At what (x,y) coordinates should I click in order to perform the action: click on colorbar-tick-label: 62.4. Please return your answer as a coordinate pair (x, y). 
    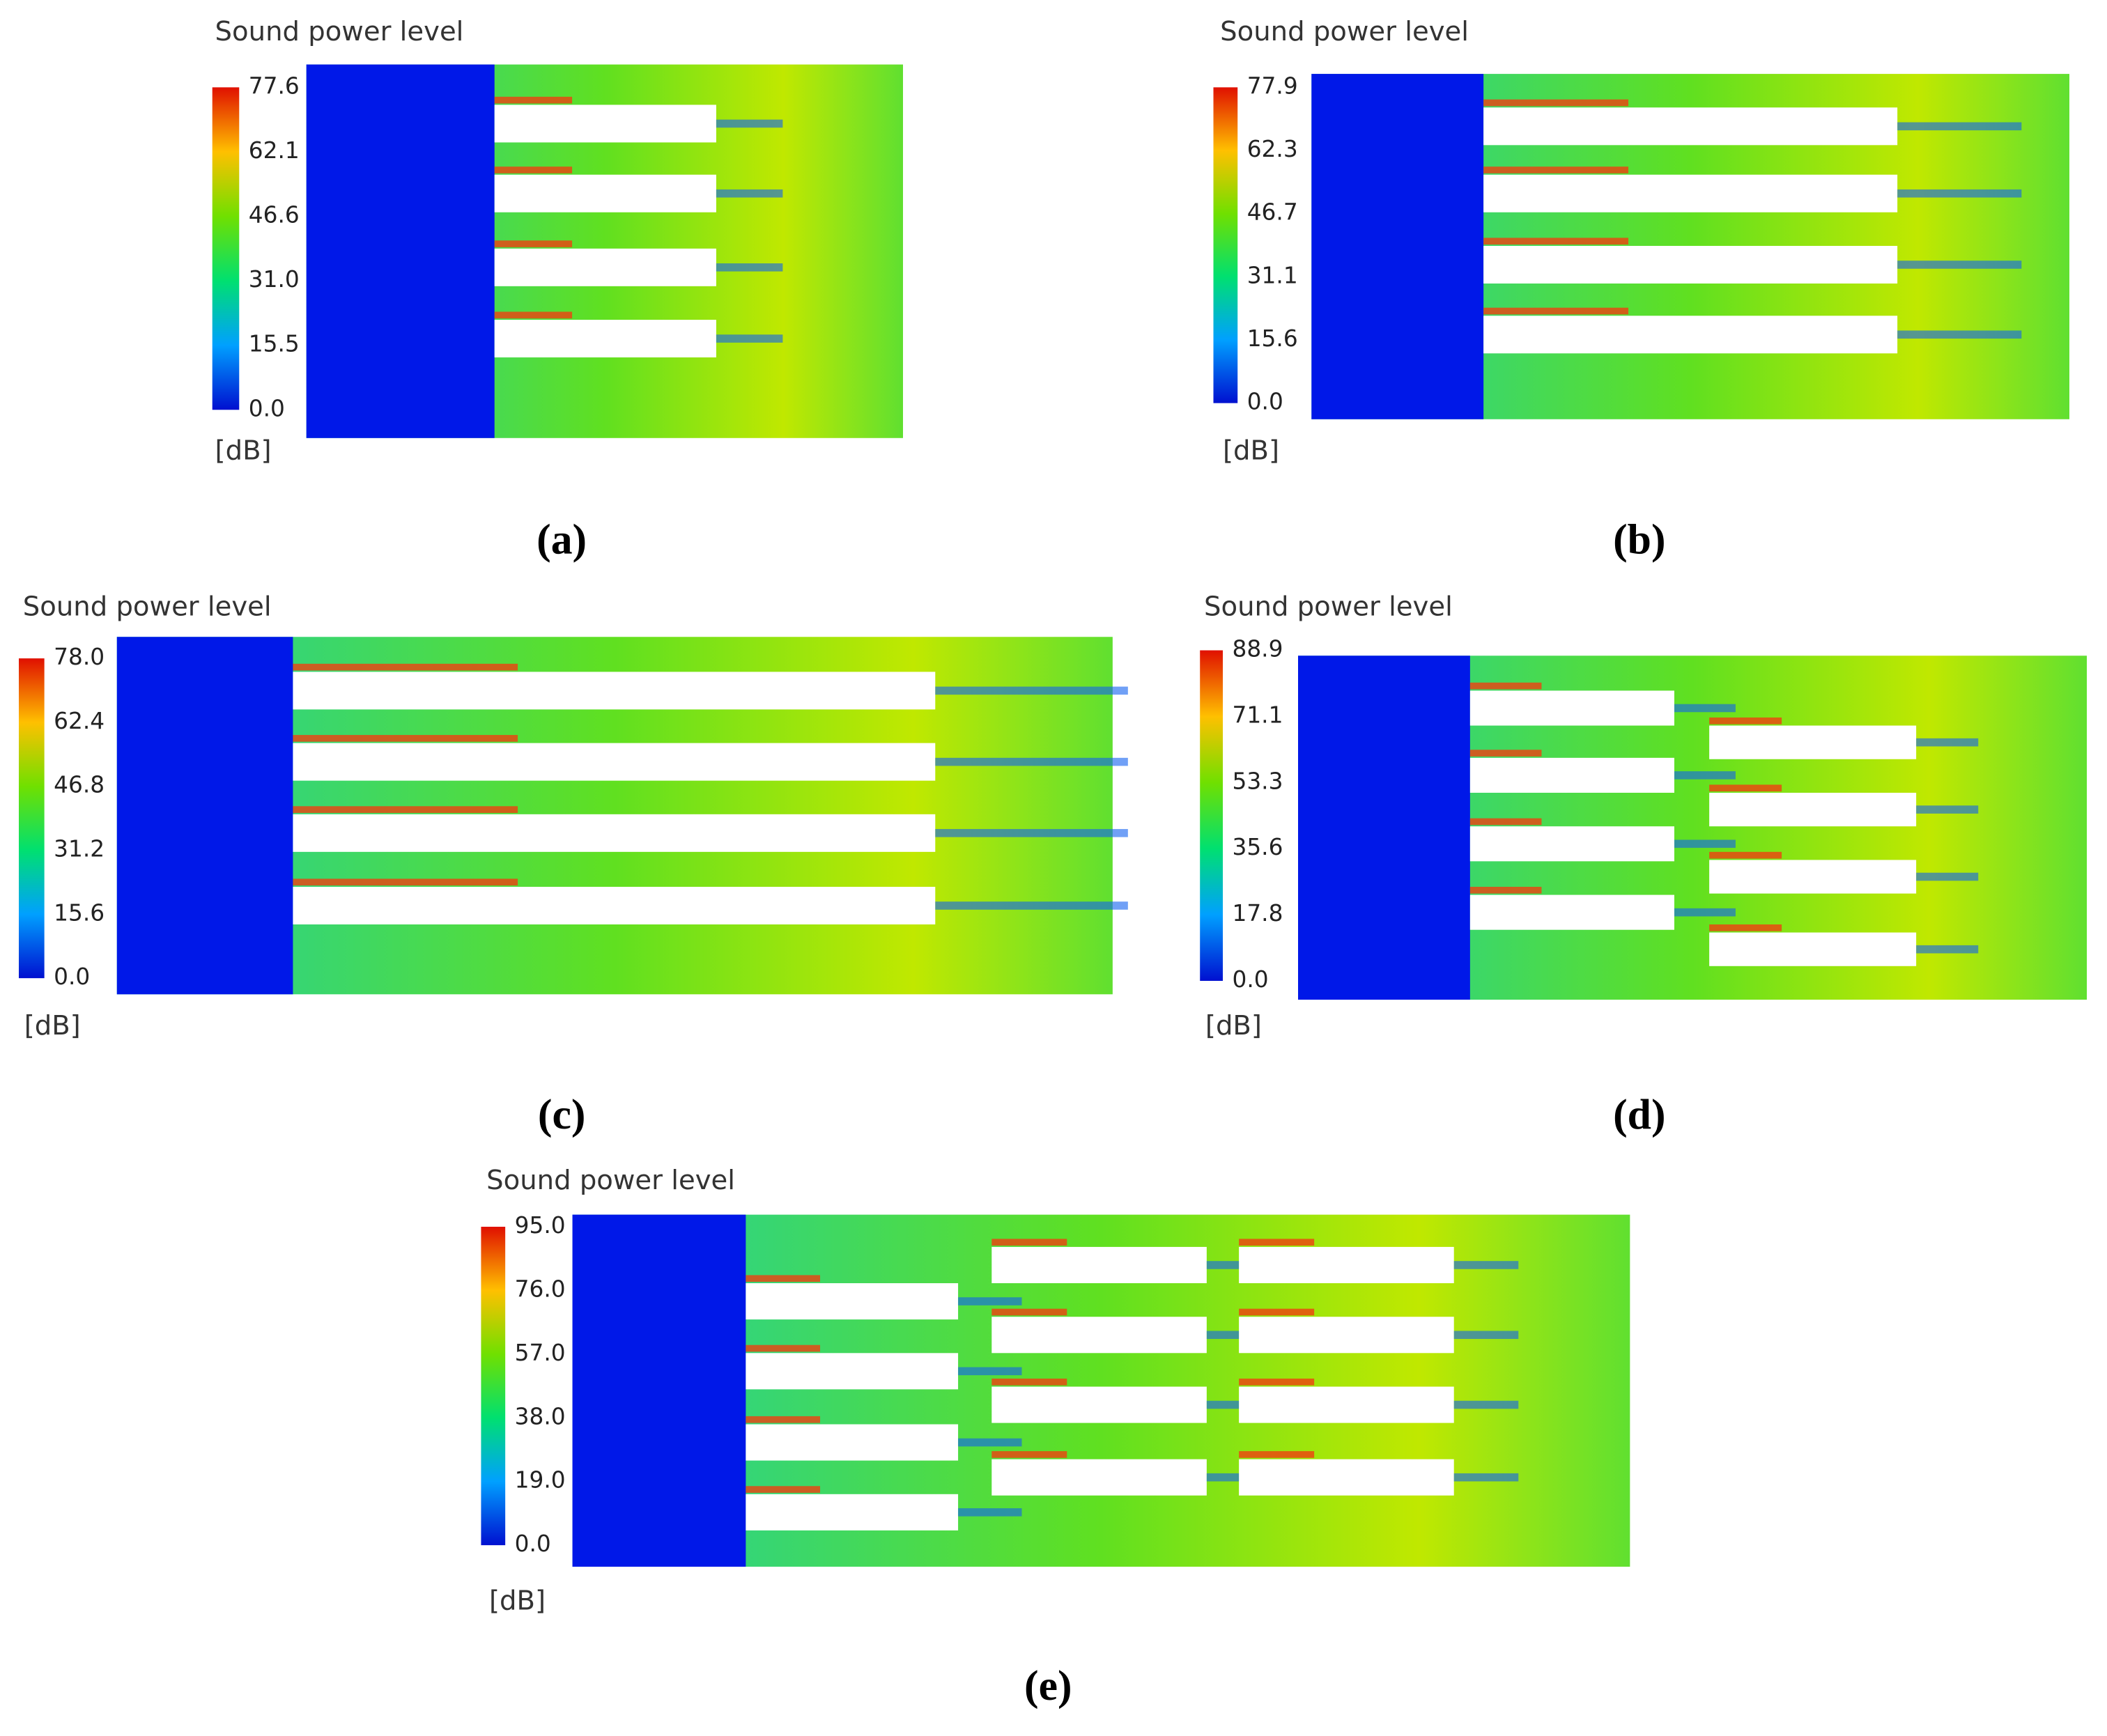
    Looking at the image, I should click on (80, 721).